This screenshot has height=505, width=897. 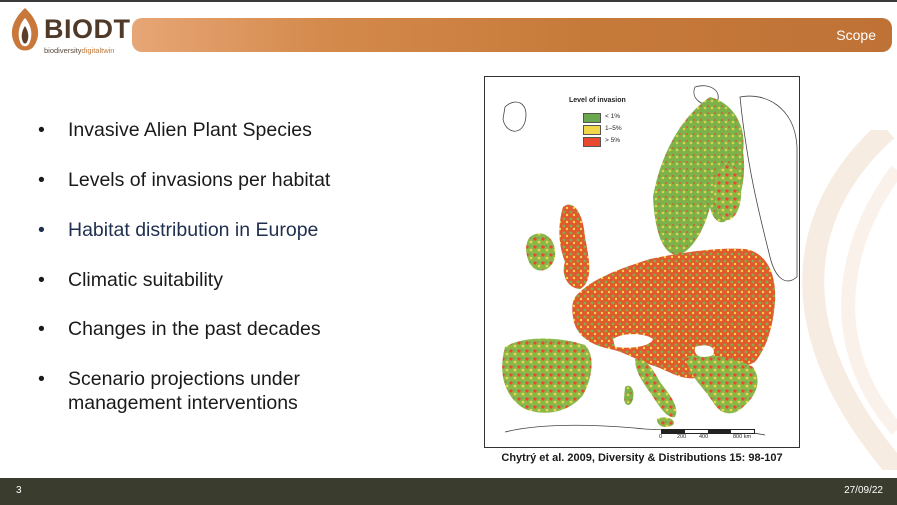 I want to click on russia-outline, so click(x=768, y=188).